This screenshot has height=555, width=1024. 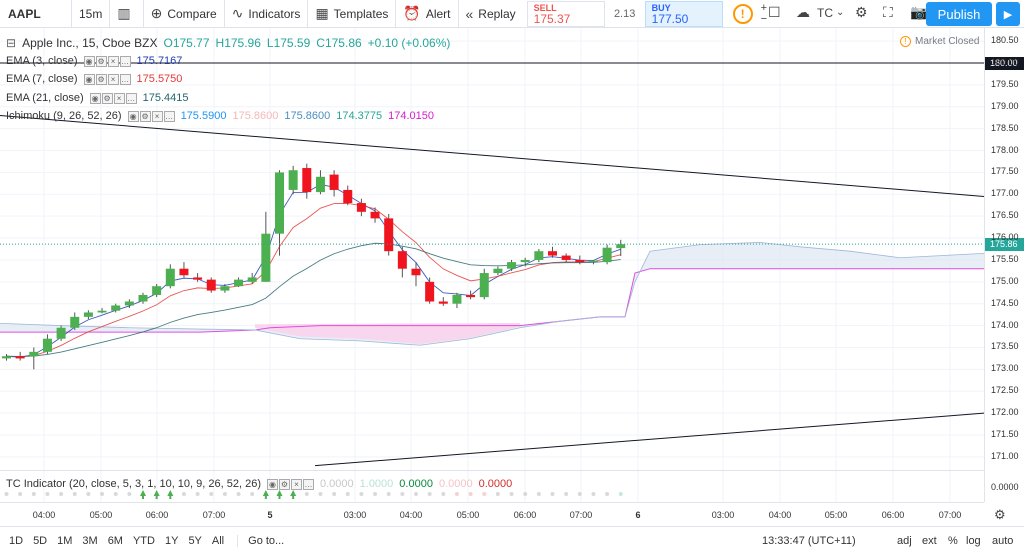 I want to click on compare-button: ⊕ Compare, so click(x=184, y=14).